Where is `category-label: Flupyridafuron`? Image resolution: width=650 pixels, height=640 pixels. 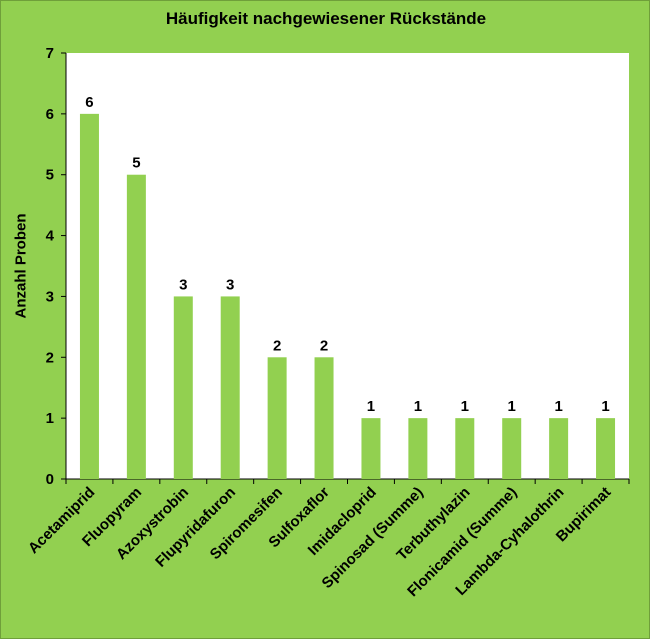 category-label: Flupyridafuron is located at coordinates (195, 527).